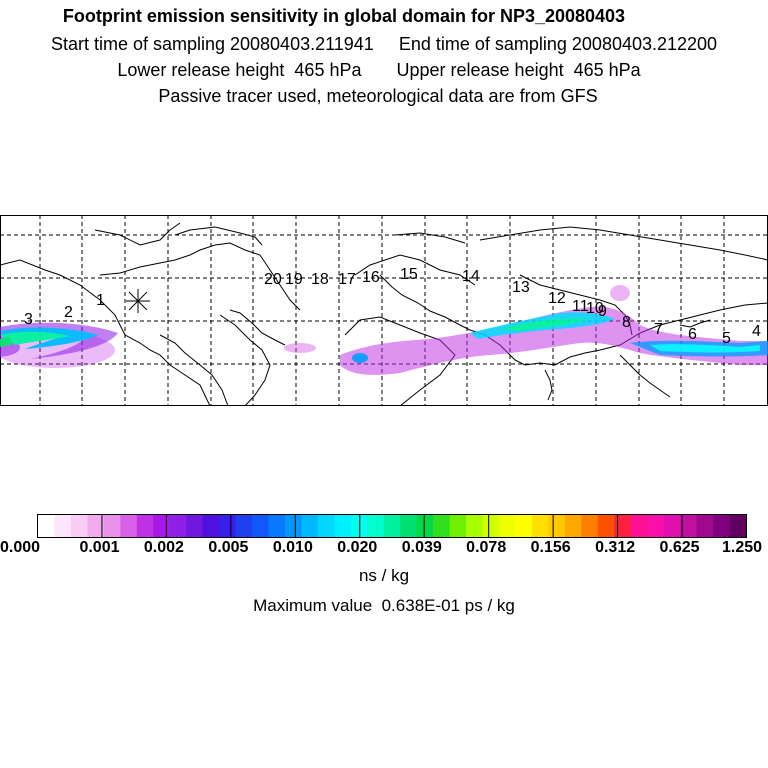 This screenshot has height=768, width=768. What do you see at coordinates (384, 605) in the screenshot?
I see `maximum-value: Maximum value 0.638E-01 ps / kg` at bounding box center [384, 605].